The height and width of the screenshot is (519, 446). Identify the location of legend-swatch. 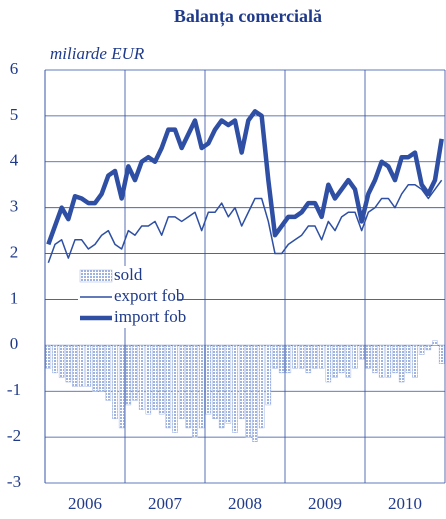
(96, 276).